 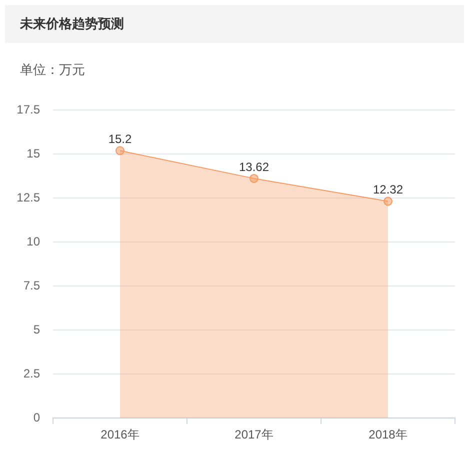 I want to click on y-tick-label: 15, so click(x=33, y=153).